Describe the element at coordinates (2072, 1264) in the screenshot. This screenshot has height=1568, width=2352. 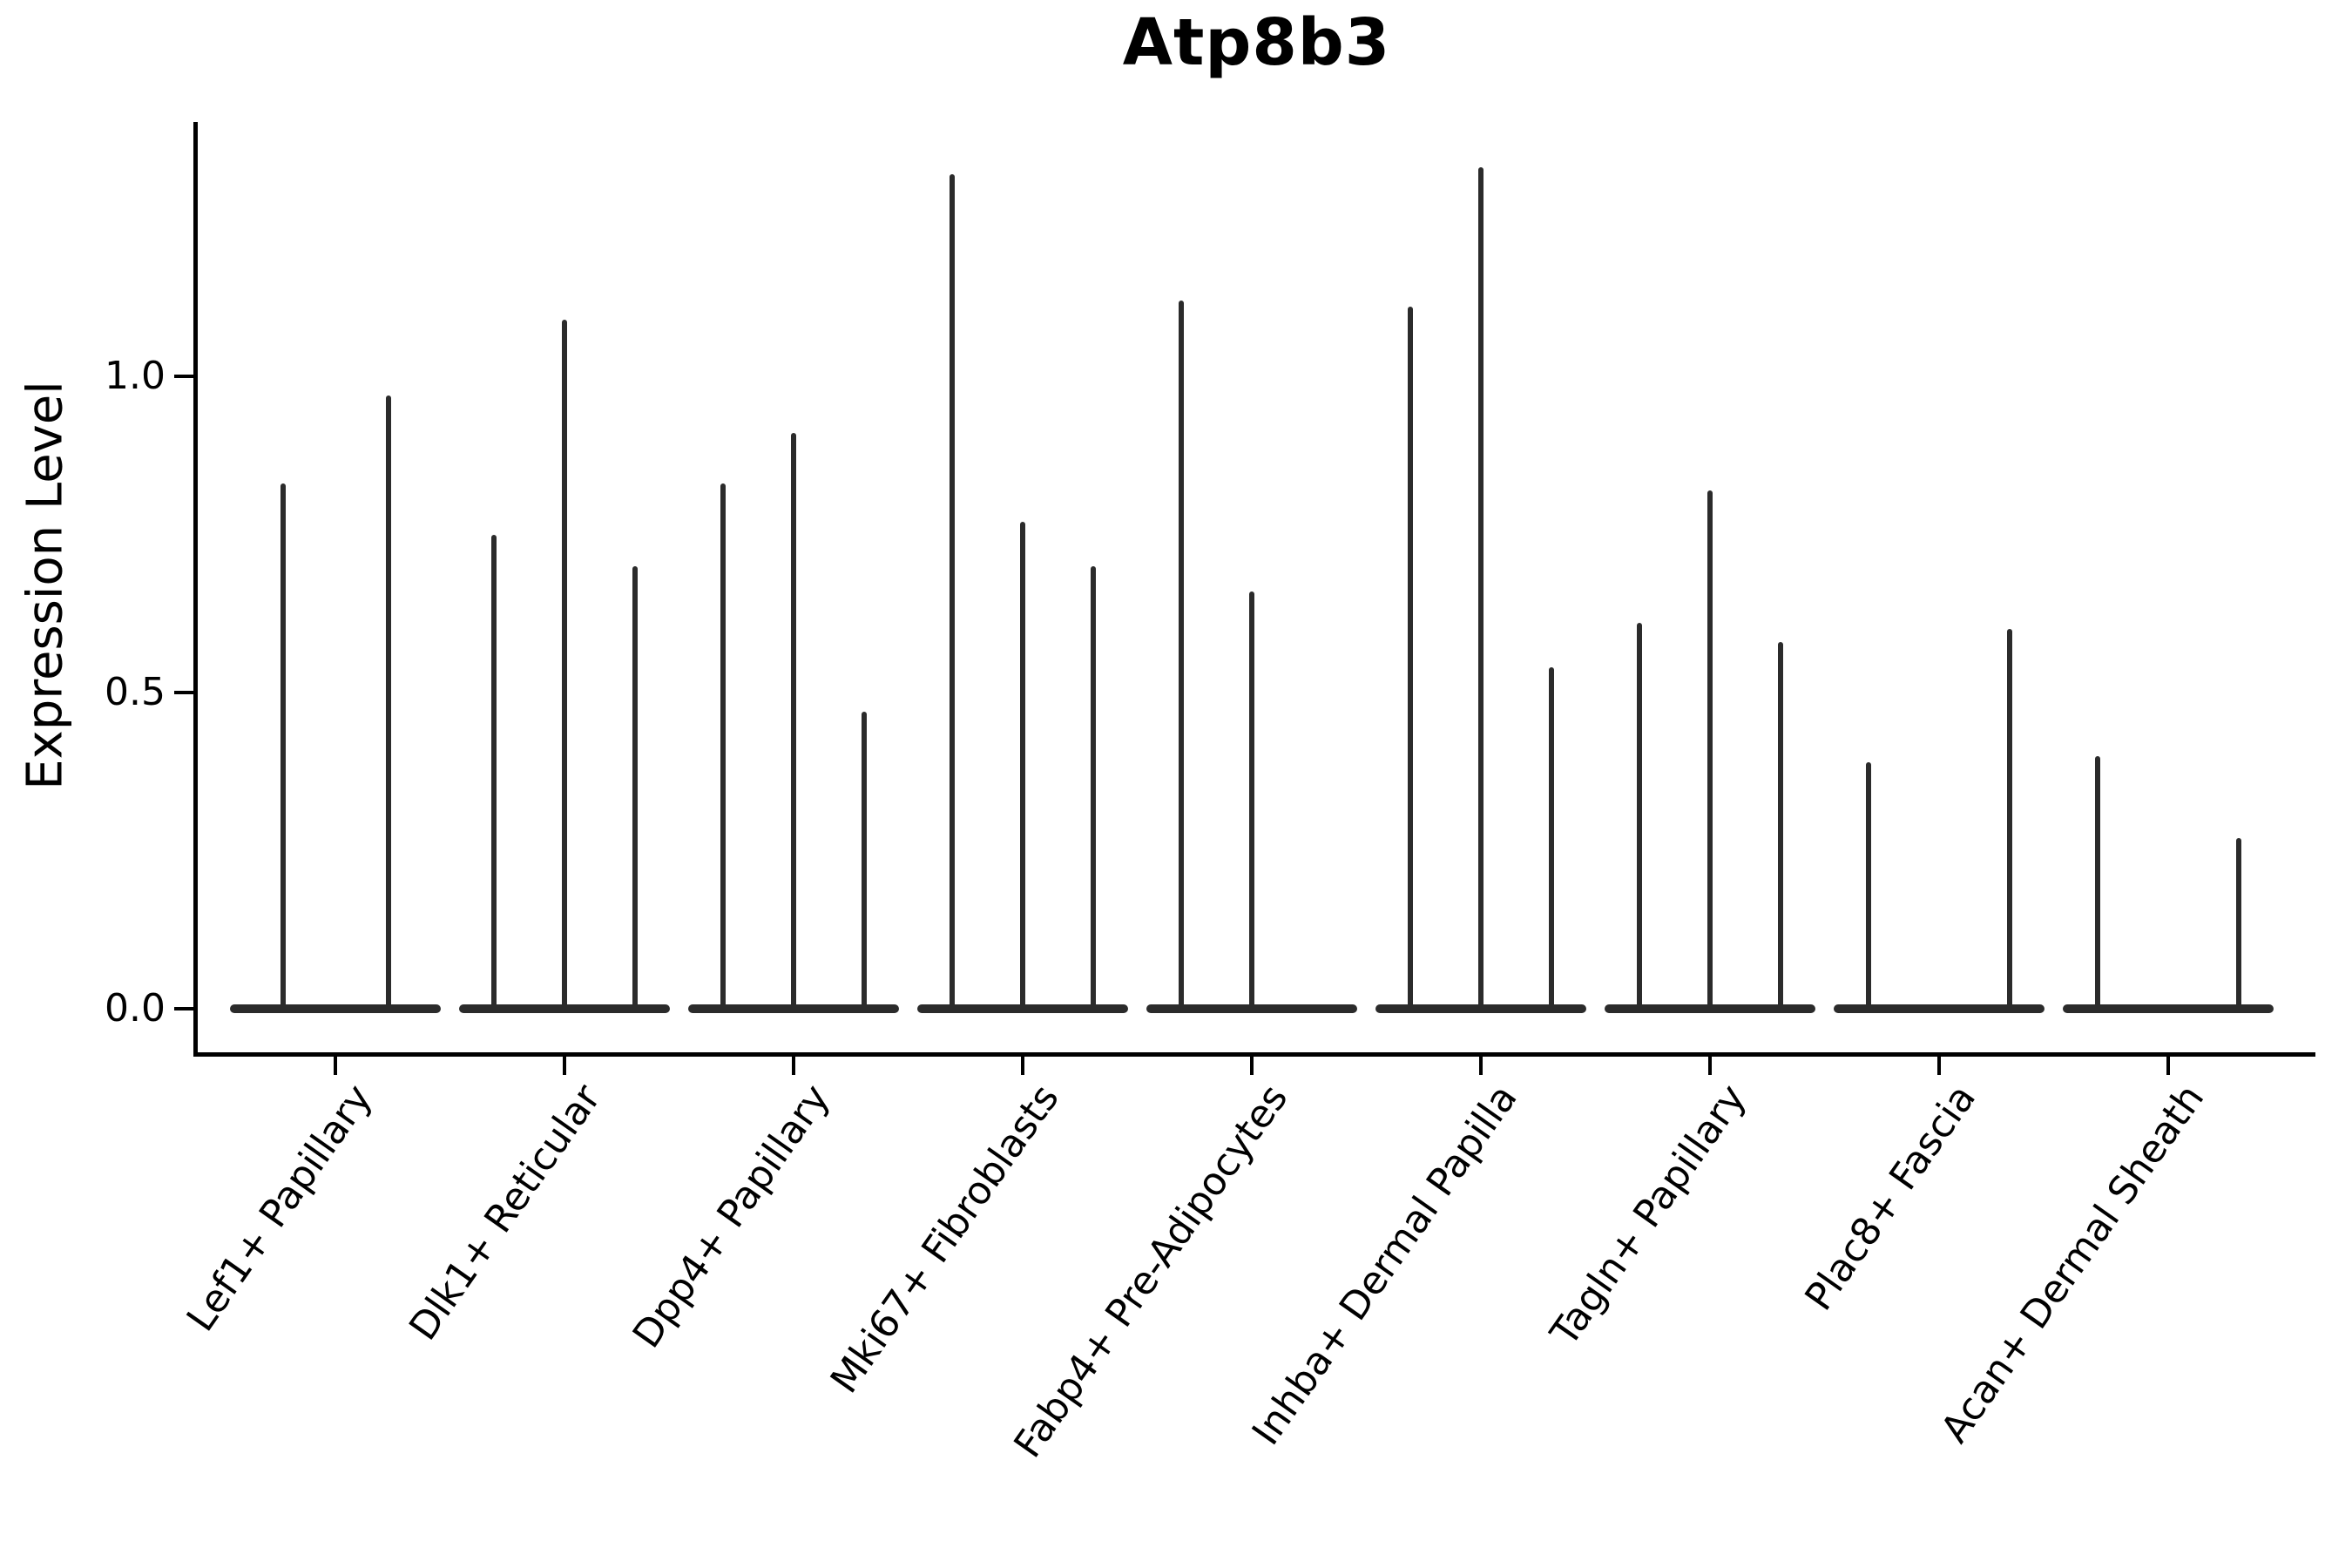
I see `x-tick-label: Acan+ Dermal Sheath` at that location.